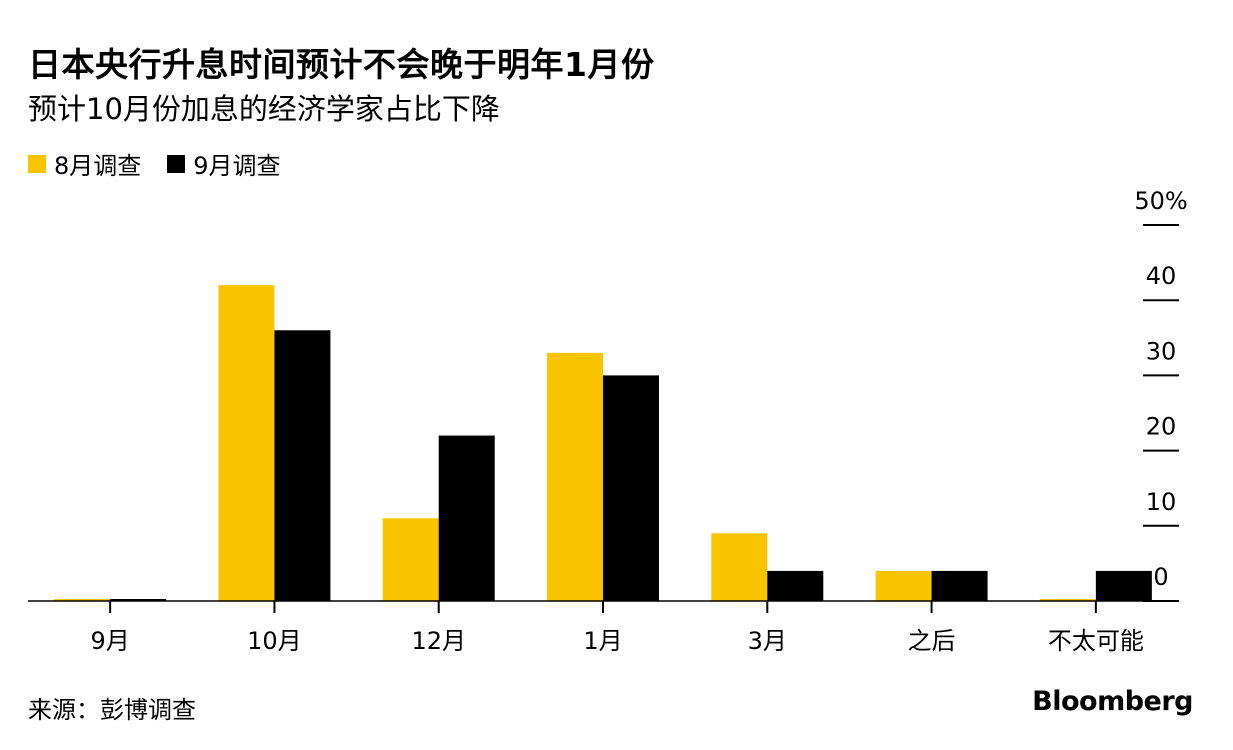 This screenshot has width=1233, height=750. What do you see at coordinates (110, 641) in the screenshot?
I see `x-tick-label: 9月` at bounding box center [110, 641].